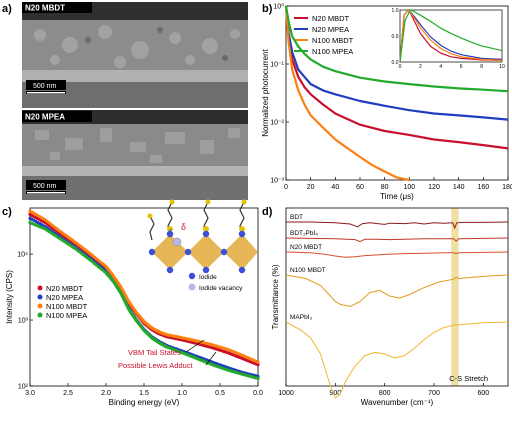  I want to click on panel-c-letter: c), so click(7, 212).